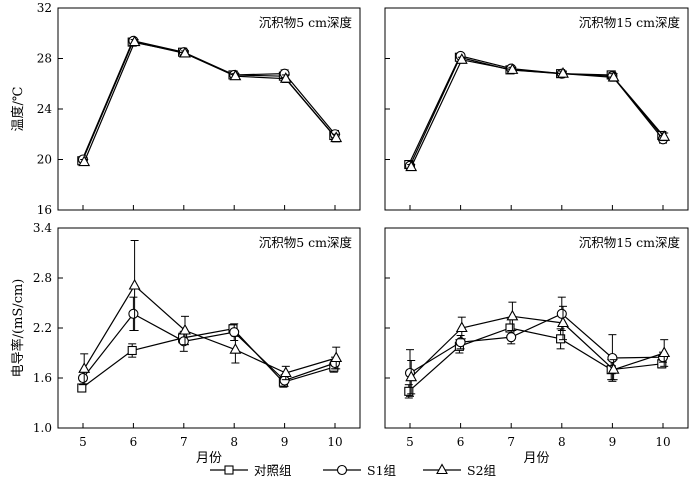 Image resolution: width=700 pixels, height=488 pixels. What do you see at coordinates (342, 470) in the screenshot?
I see `legend-marker-circle` at bounding box center [342, 470].